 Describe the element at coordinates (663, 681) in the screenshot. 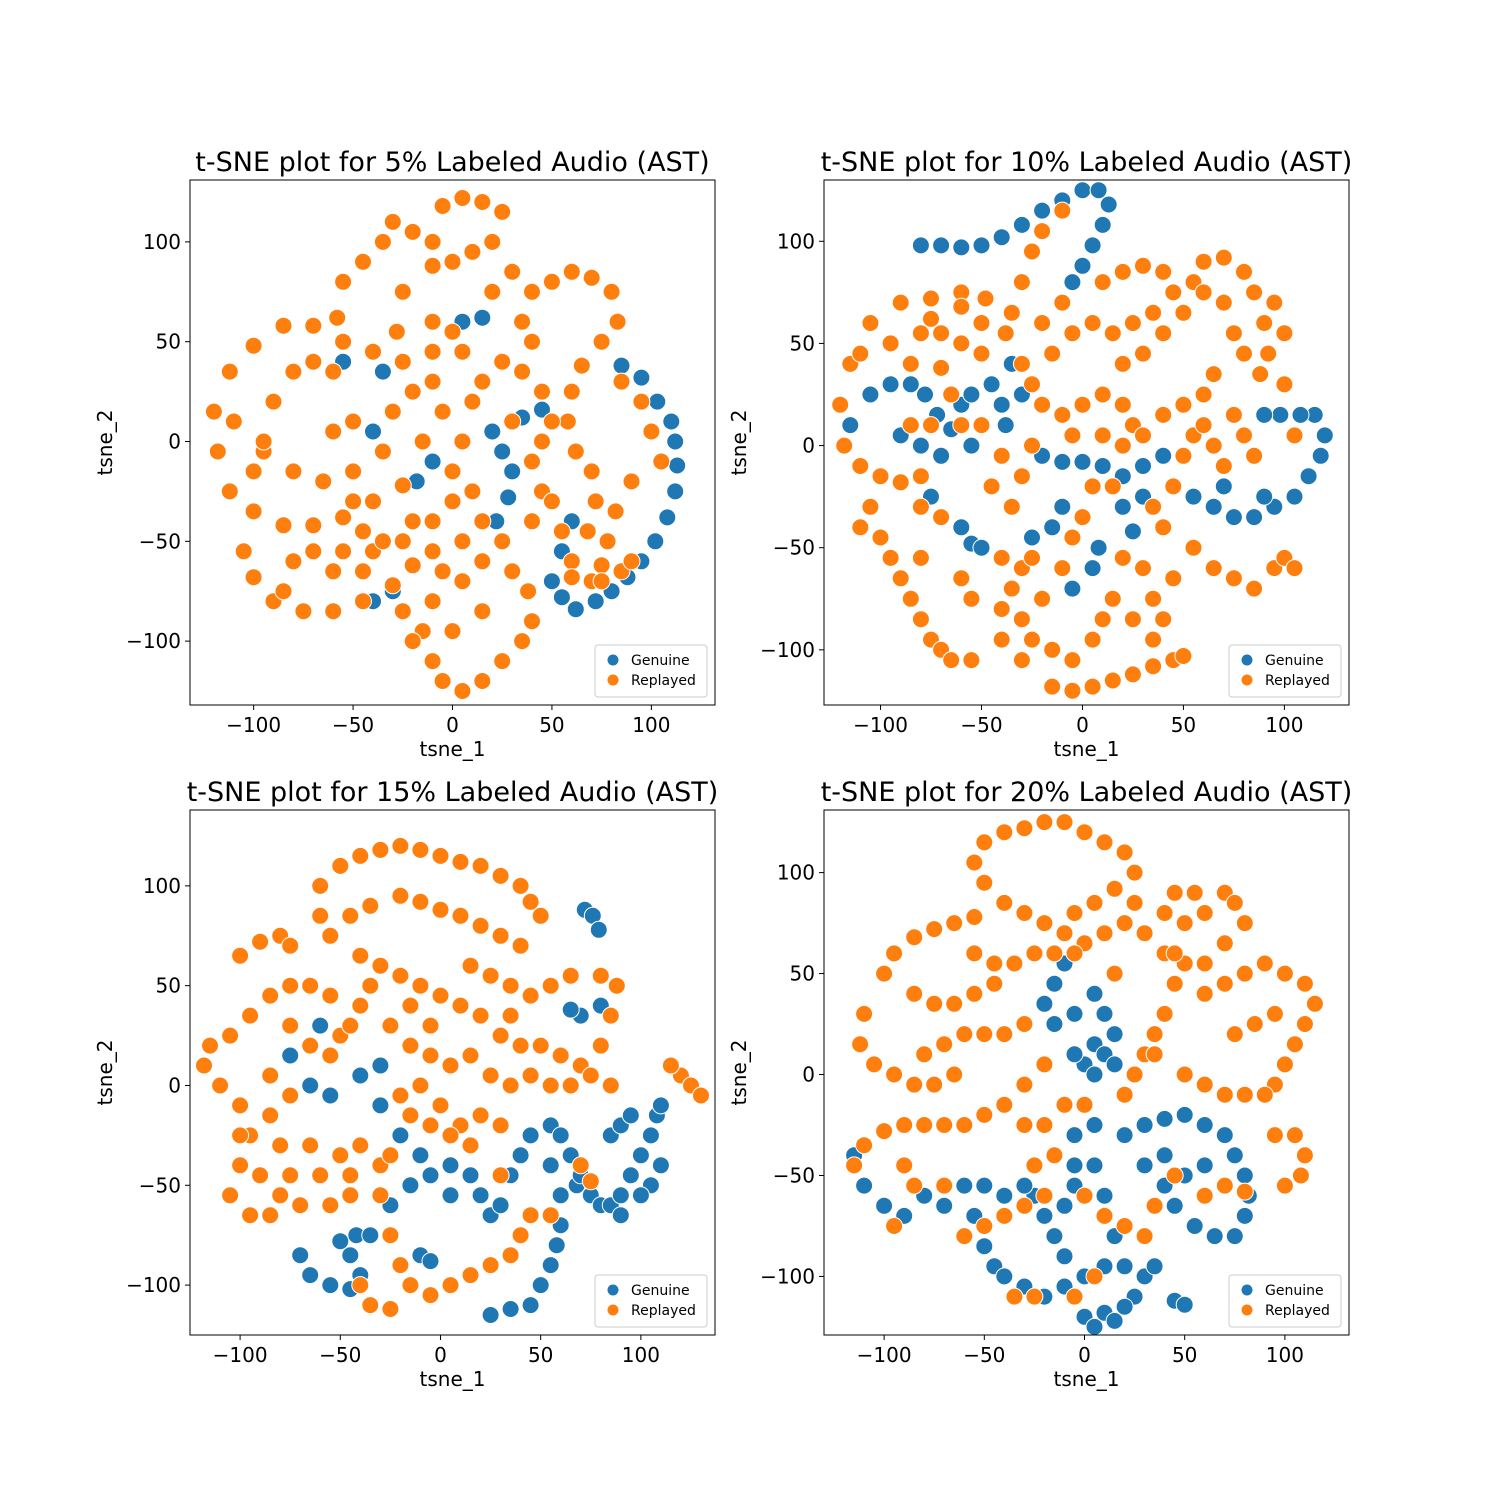

I see `legend-label-replayed: Replayed` at that location.